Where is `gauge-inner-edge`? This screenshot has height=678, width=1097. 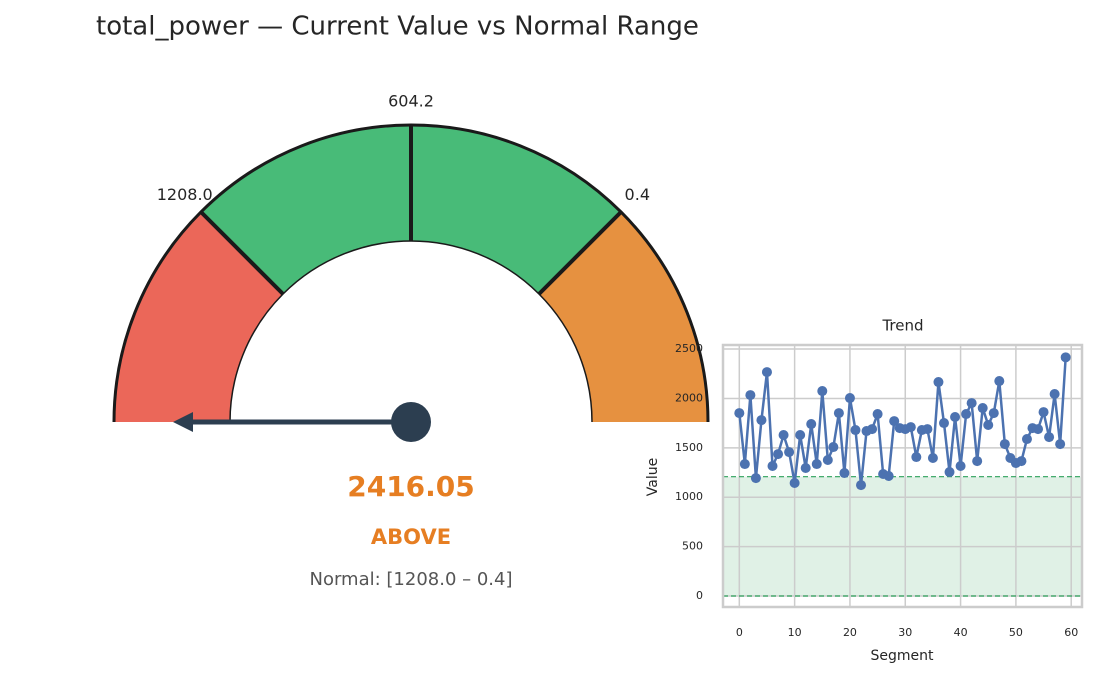
gauge-inner-edge is located at coordinates (411, 331).